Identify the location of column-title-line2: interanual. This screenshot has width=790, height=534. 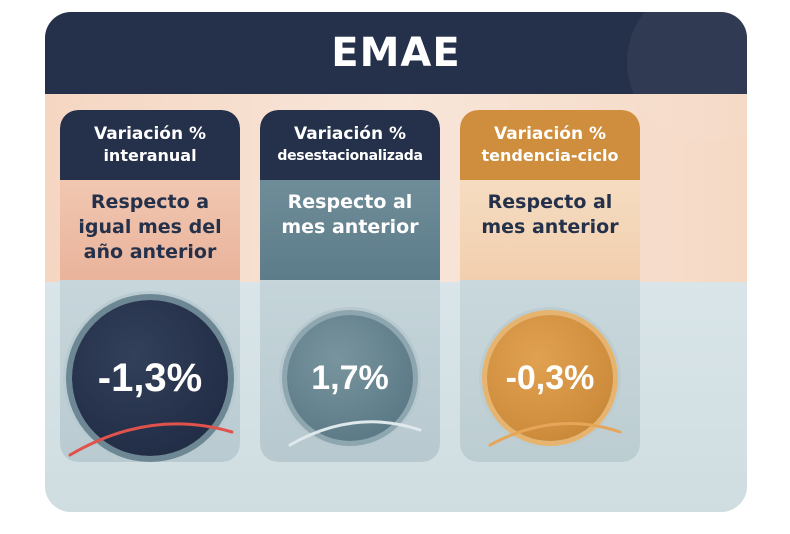
(150, 155).